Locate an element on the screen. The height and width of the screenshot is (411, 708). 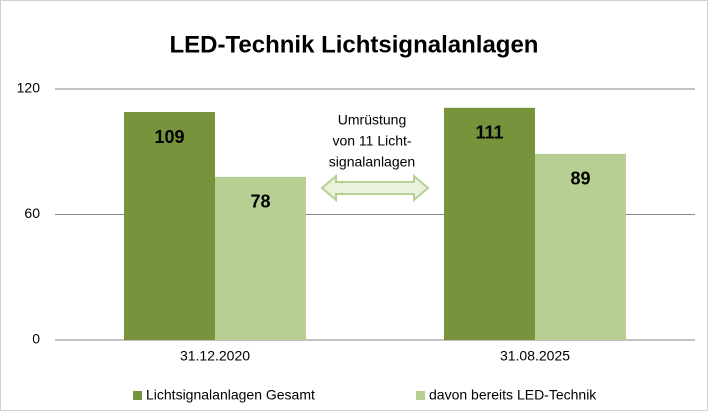
data-label: 111 is located at coordinates (489, 133).